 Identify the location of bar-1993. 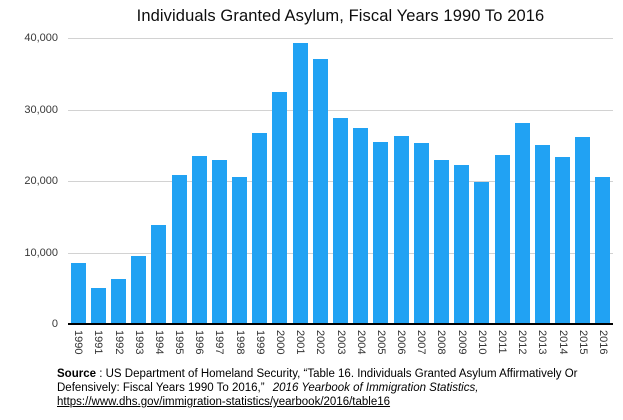
(139, 290).